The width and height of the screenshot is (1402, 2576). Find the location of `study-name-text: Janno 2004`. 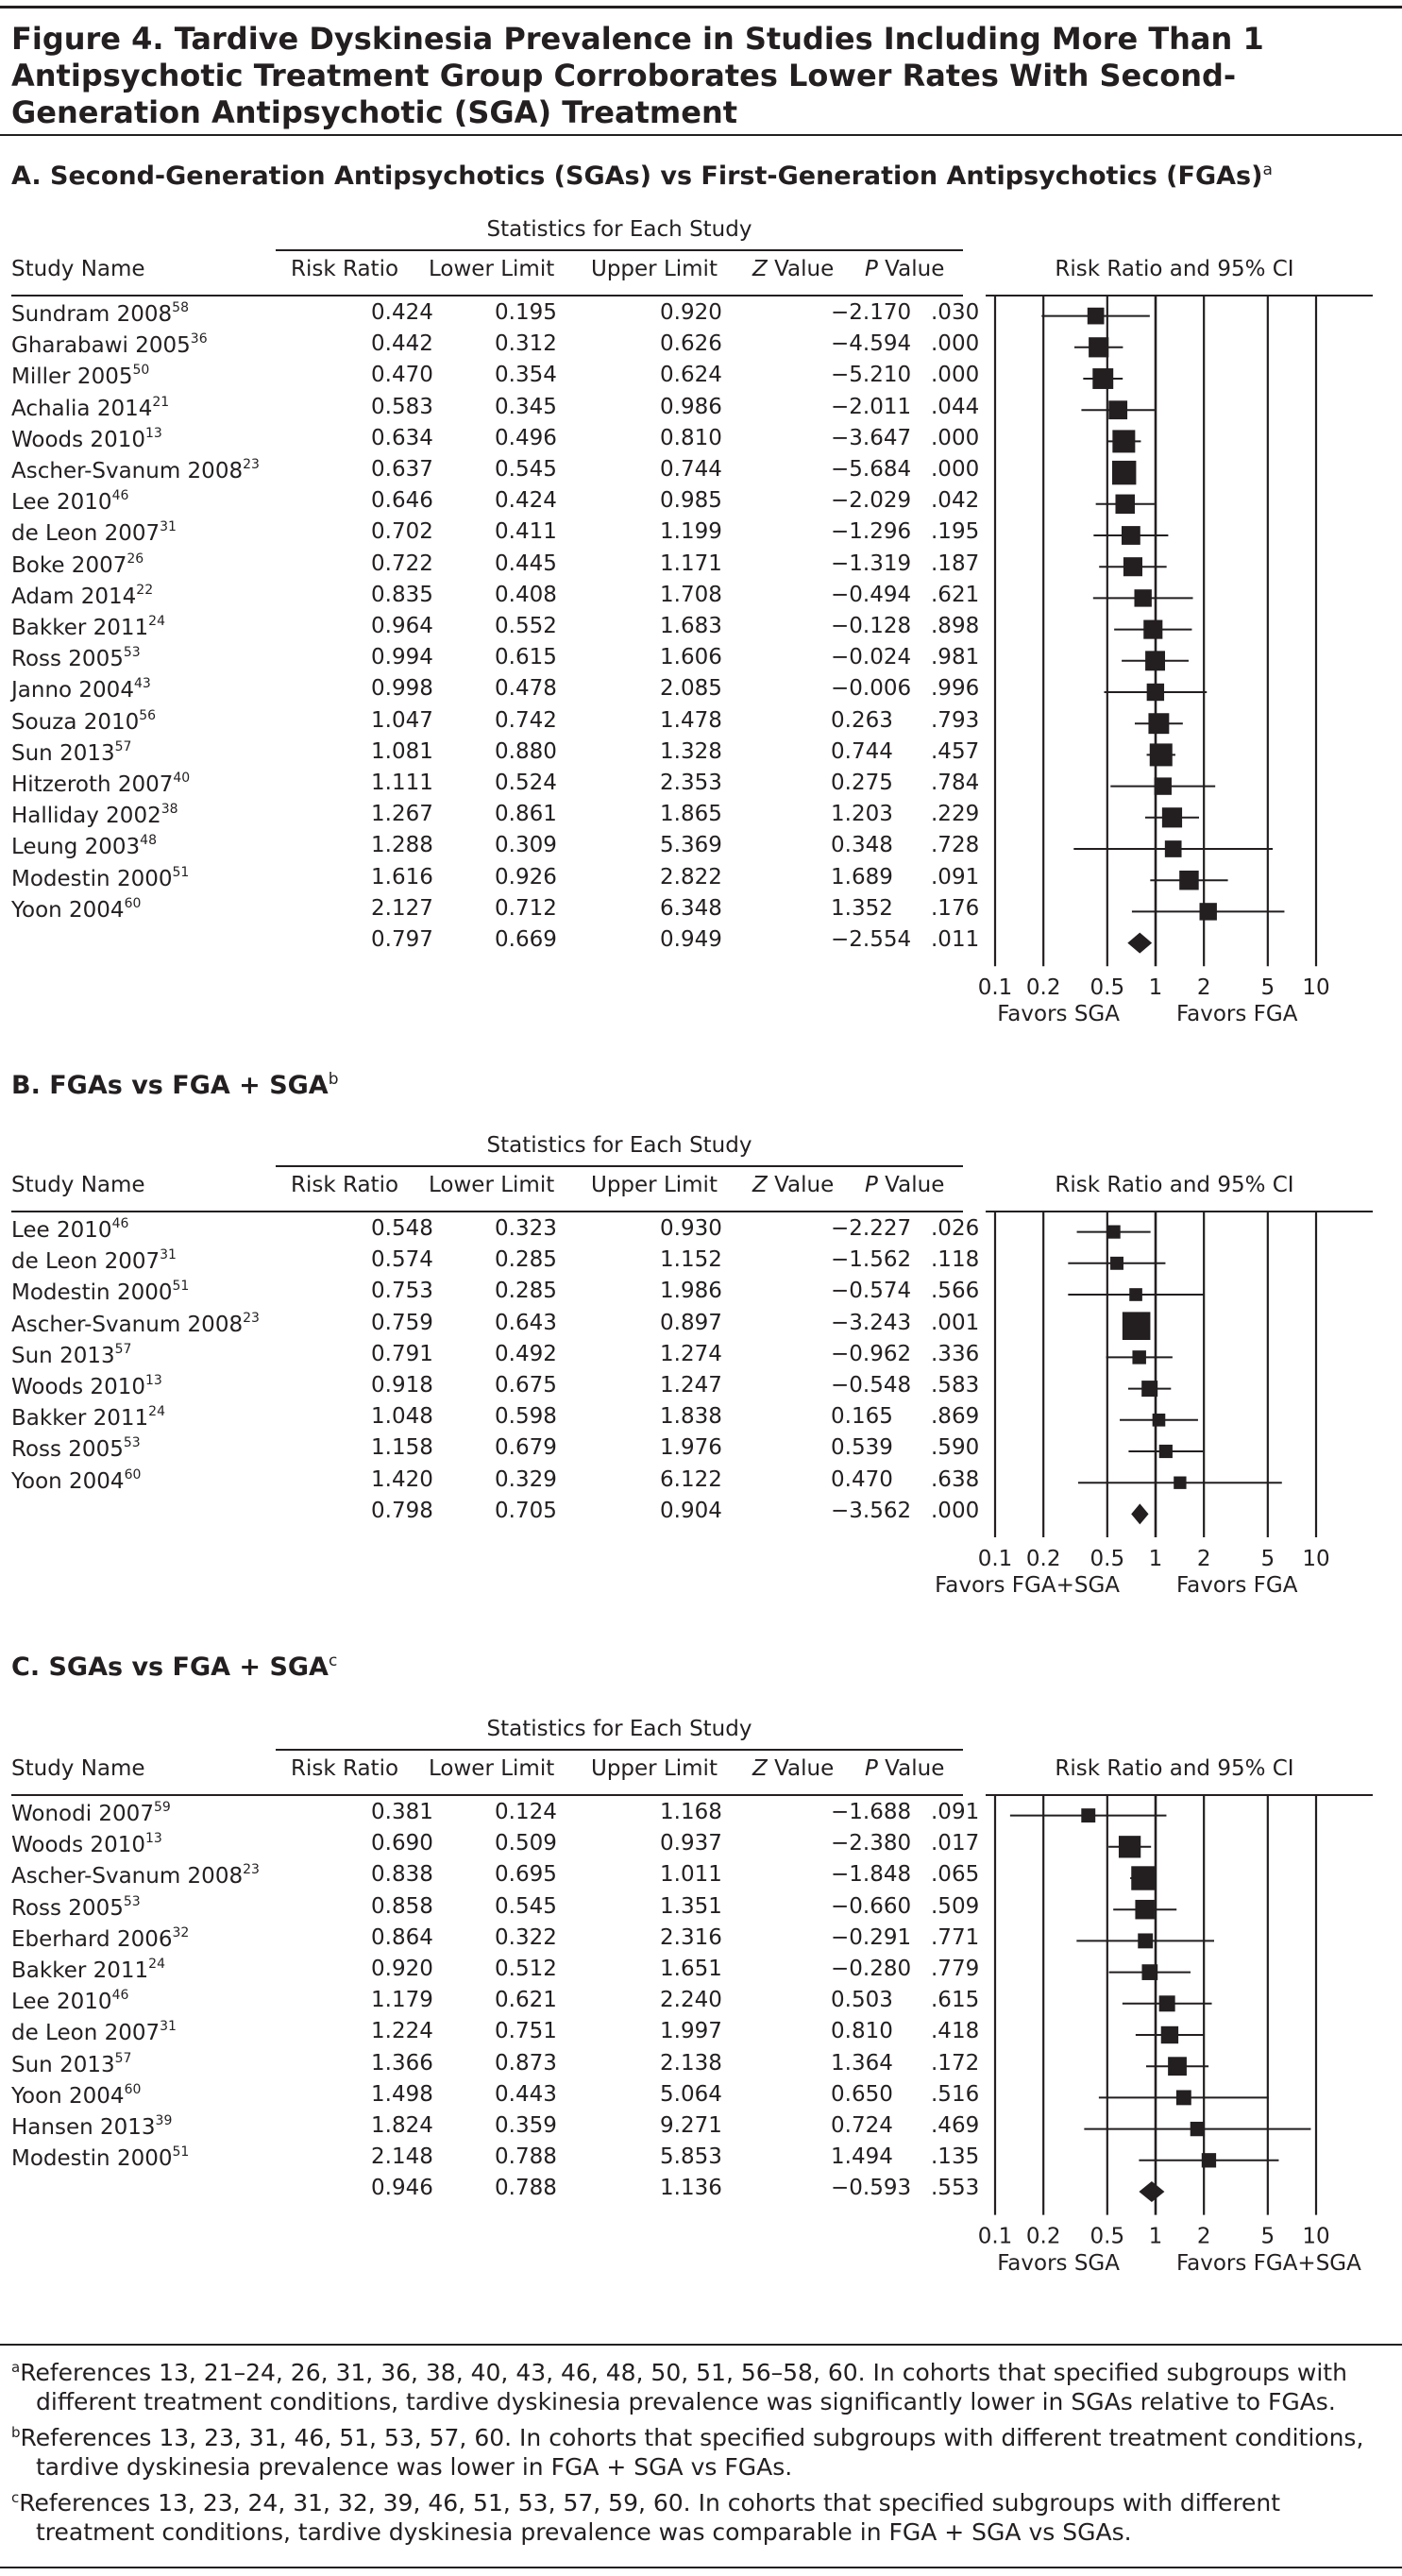

study-name-text: Janno 2004 is located at coordinates (72, 690).